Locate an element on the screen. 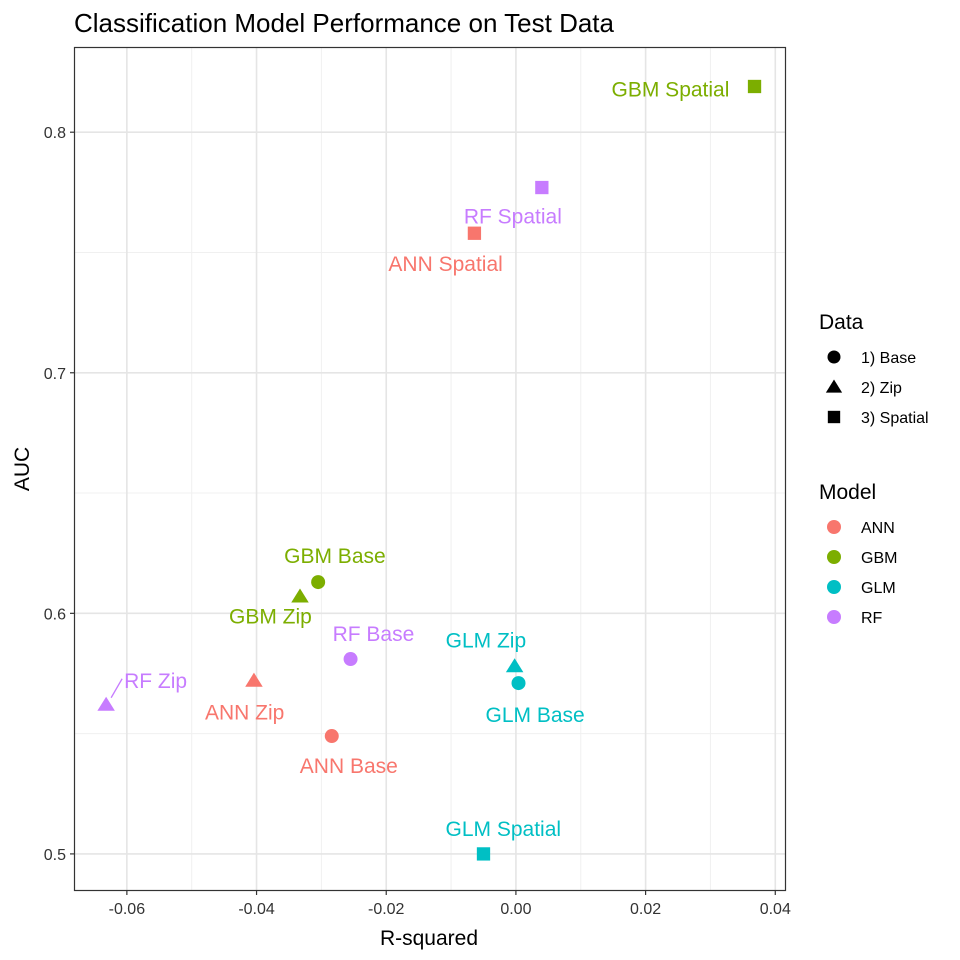 The image size is (960, 960). label-leaders is located at coordinates (116, 688).